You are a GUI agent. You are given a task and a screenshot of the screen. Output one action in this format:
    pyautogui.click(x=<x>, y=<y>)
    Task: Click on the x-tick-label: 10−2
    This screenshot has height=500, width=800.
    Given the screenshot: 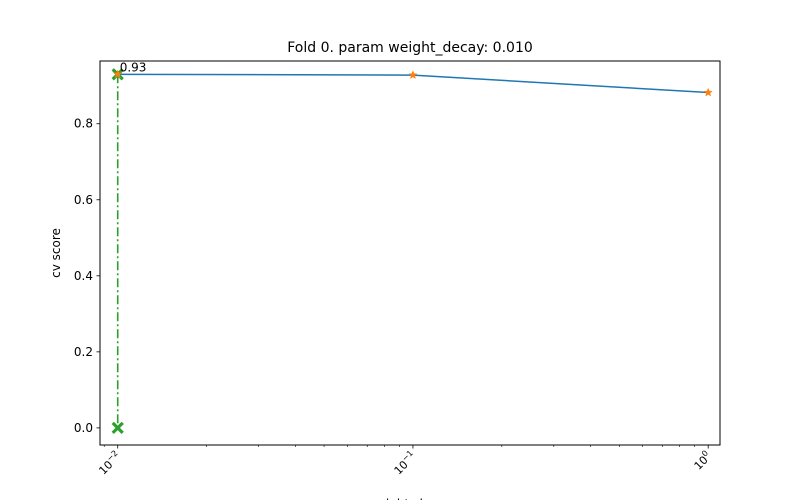 What is the action you would take?
    pyautogui.click(x=109, y=463)
    